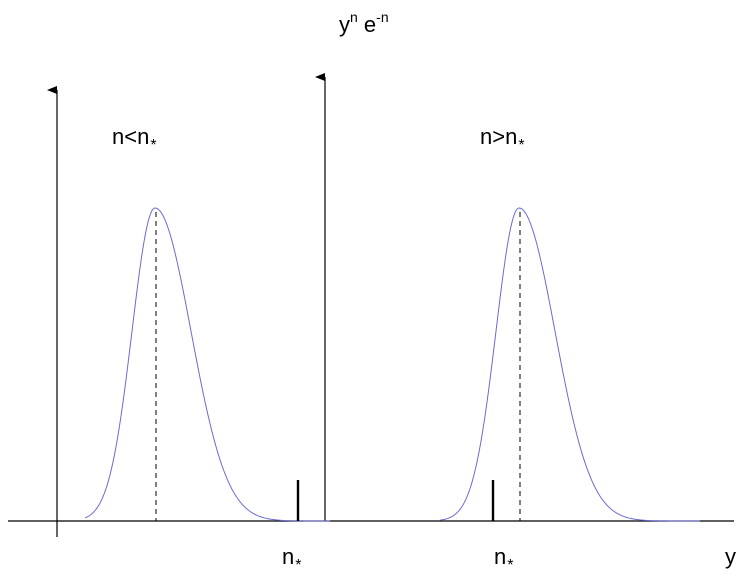  Describe the element at coordinates (298, 565) in the screenshot. I see `tick-label-left-star: *` at that location.